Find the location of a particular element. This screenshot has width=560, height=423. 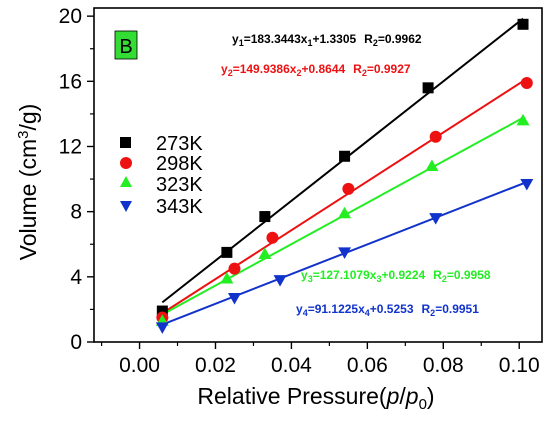

x-tick-label: 0.02 is located at coordinates (215, 365).